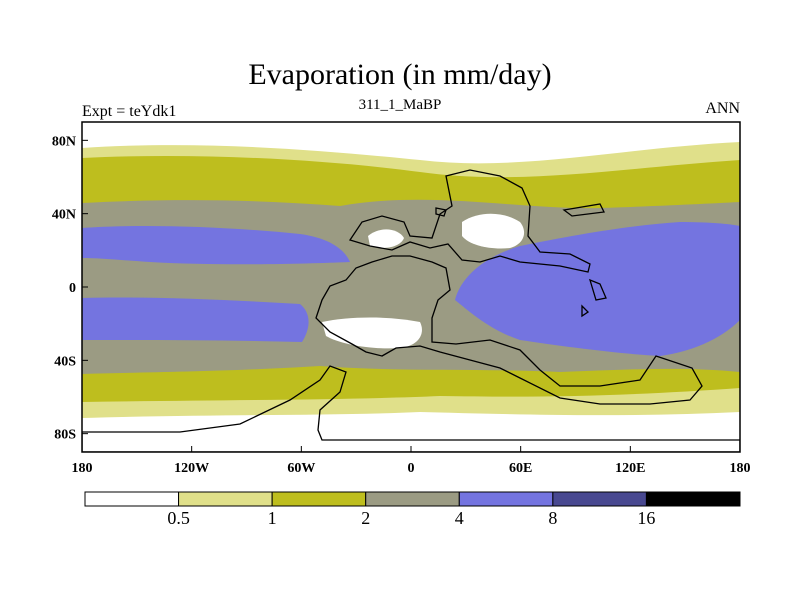  I want to click on season-label: ANN, so click(722, 108).